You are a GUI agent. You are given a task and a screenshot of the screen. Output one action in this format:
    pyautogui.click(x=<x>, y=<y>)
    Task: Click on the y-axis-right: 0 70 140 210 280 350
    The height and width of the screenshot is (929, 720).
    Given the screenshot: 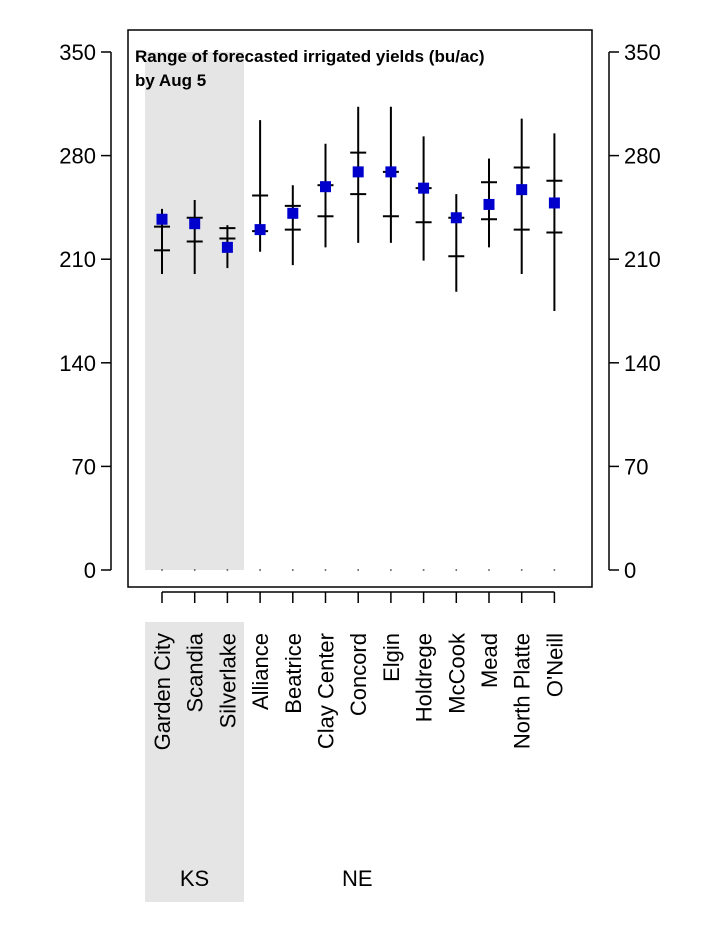 What is the action you would take?
    pyautogui.click(x=634, y=311)
    